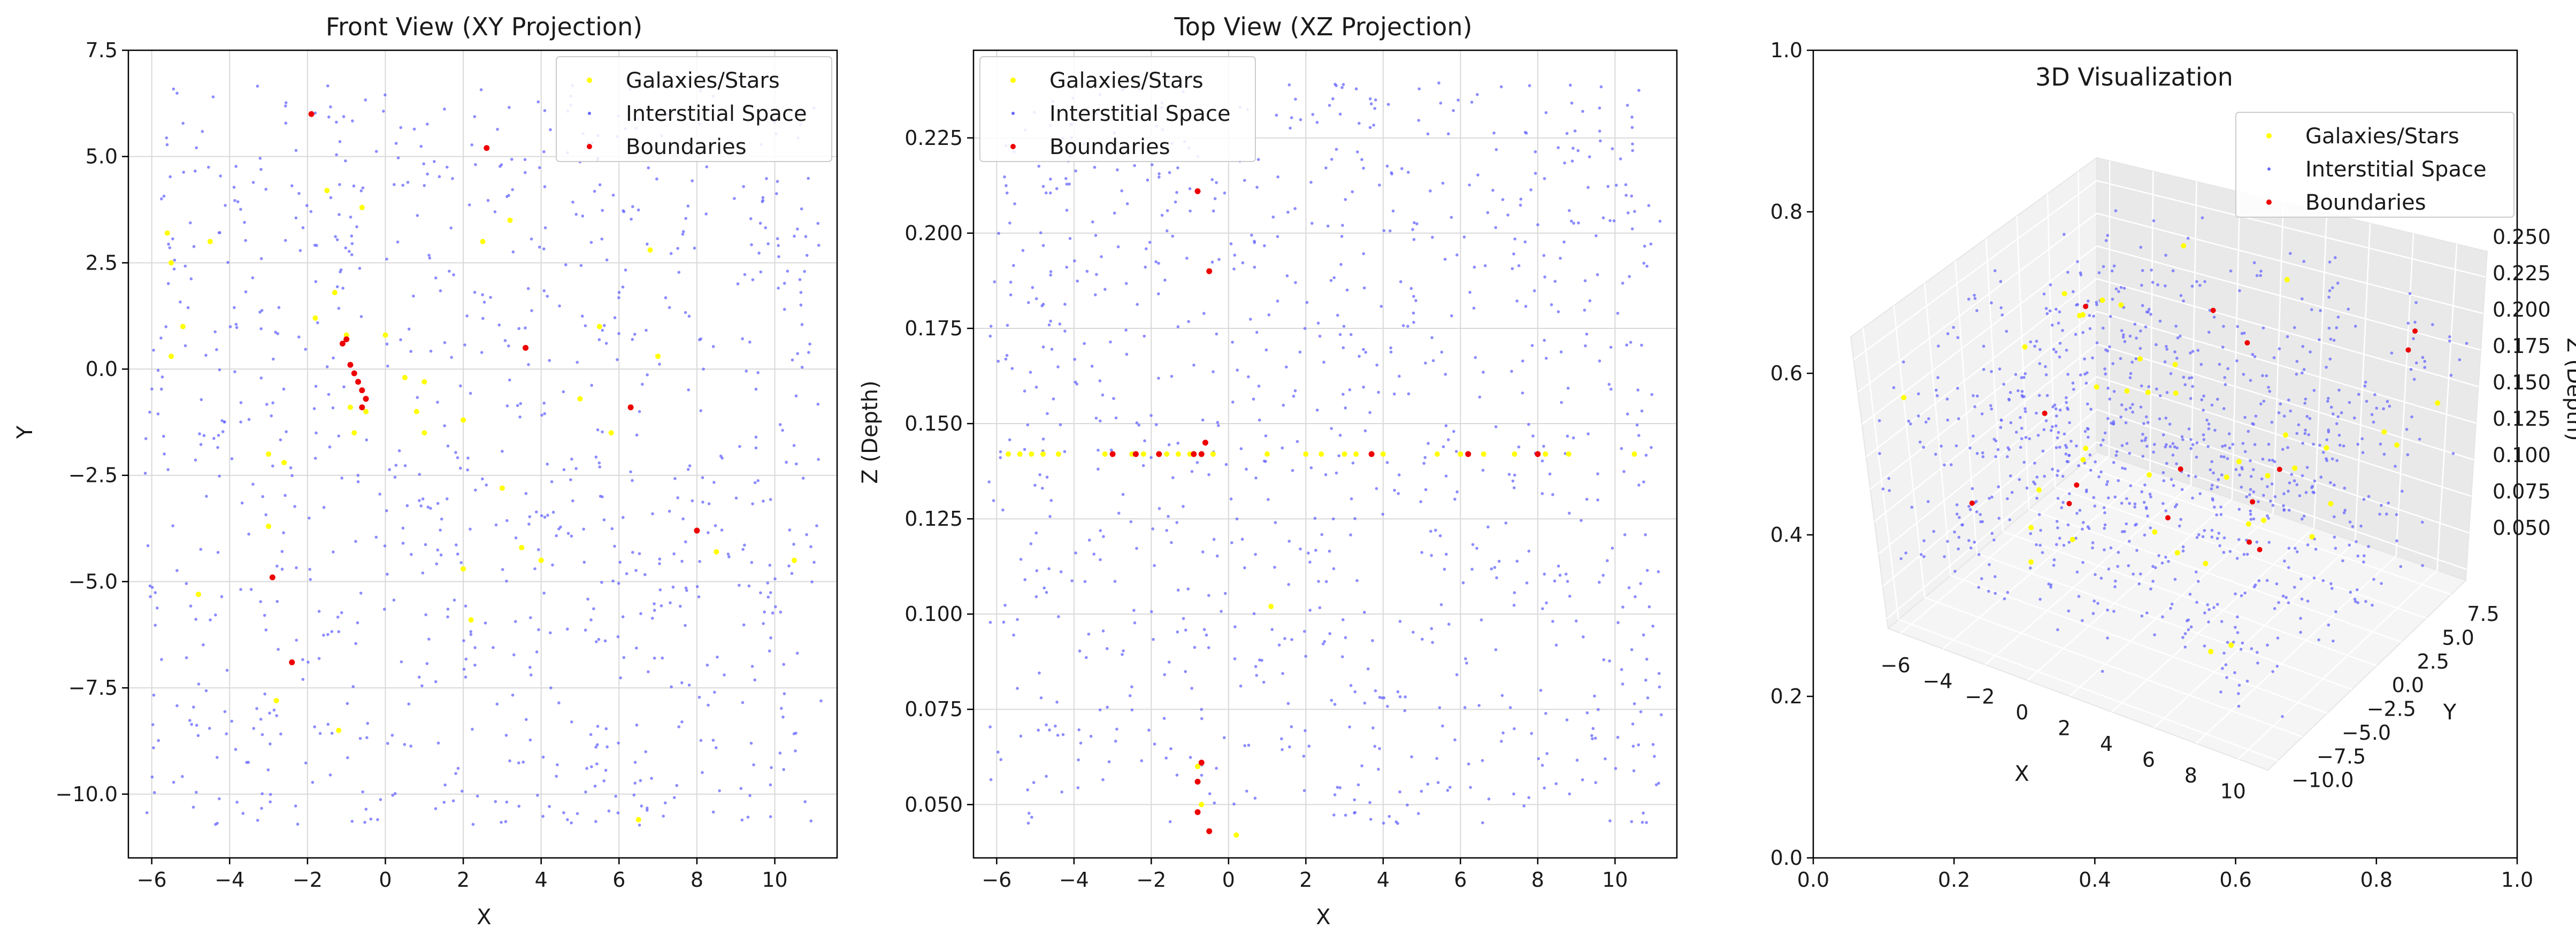 The width and height of the screenshot is (2576, 944). I want to click on boundary-point, so click(1197, 782).